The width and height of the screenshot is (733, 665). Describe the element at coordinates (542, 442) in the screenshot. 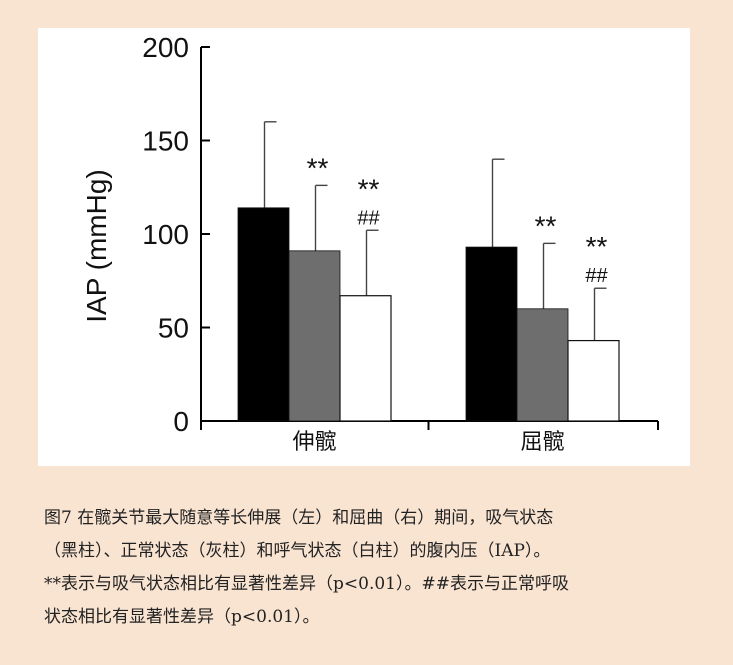

I see `x-category-label-1: 屈髋` at that location.